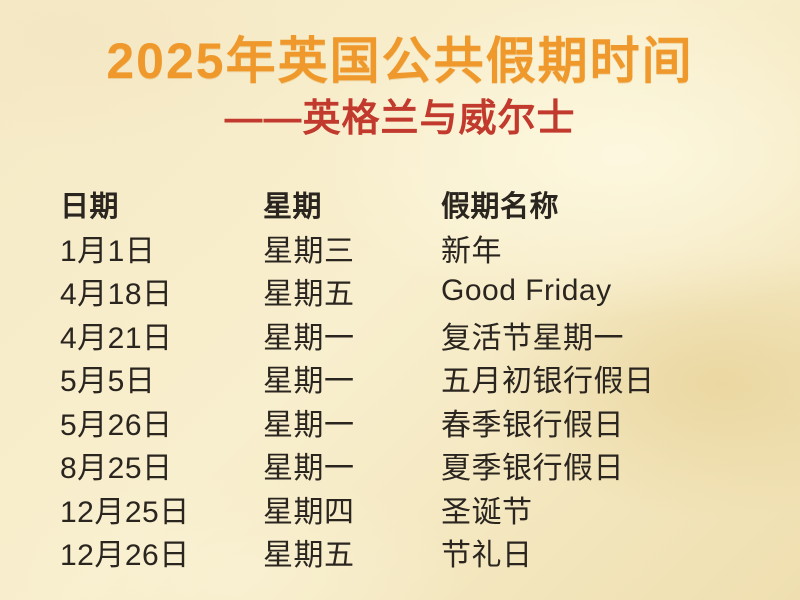 Image resolution: width=800 pixels, height=600 pixels. I want to click on column-header-holiday-name: 假期名称, so click(500, 206).